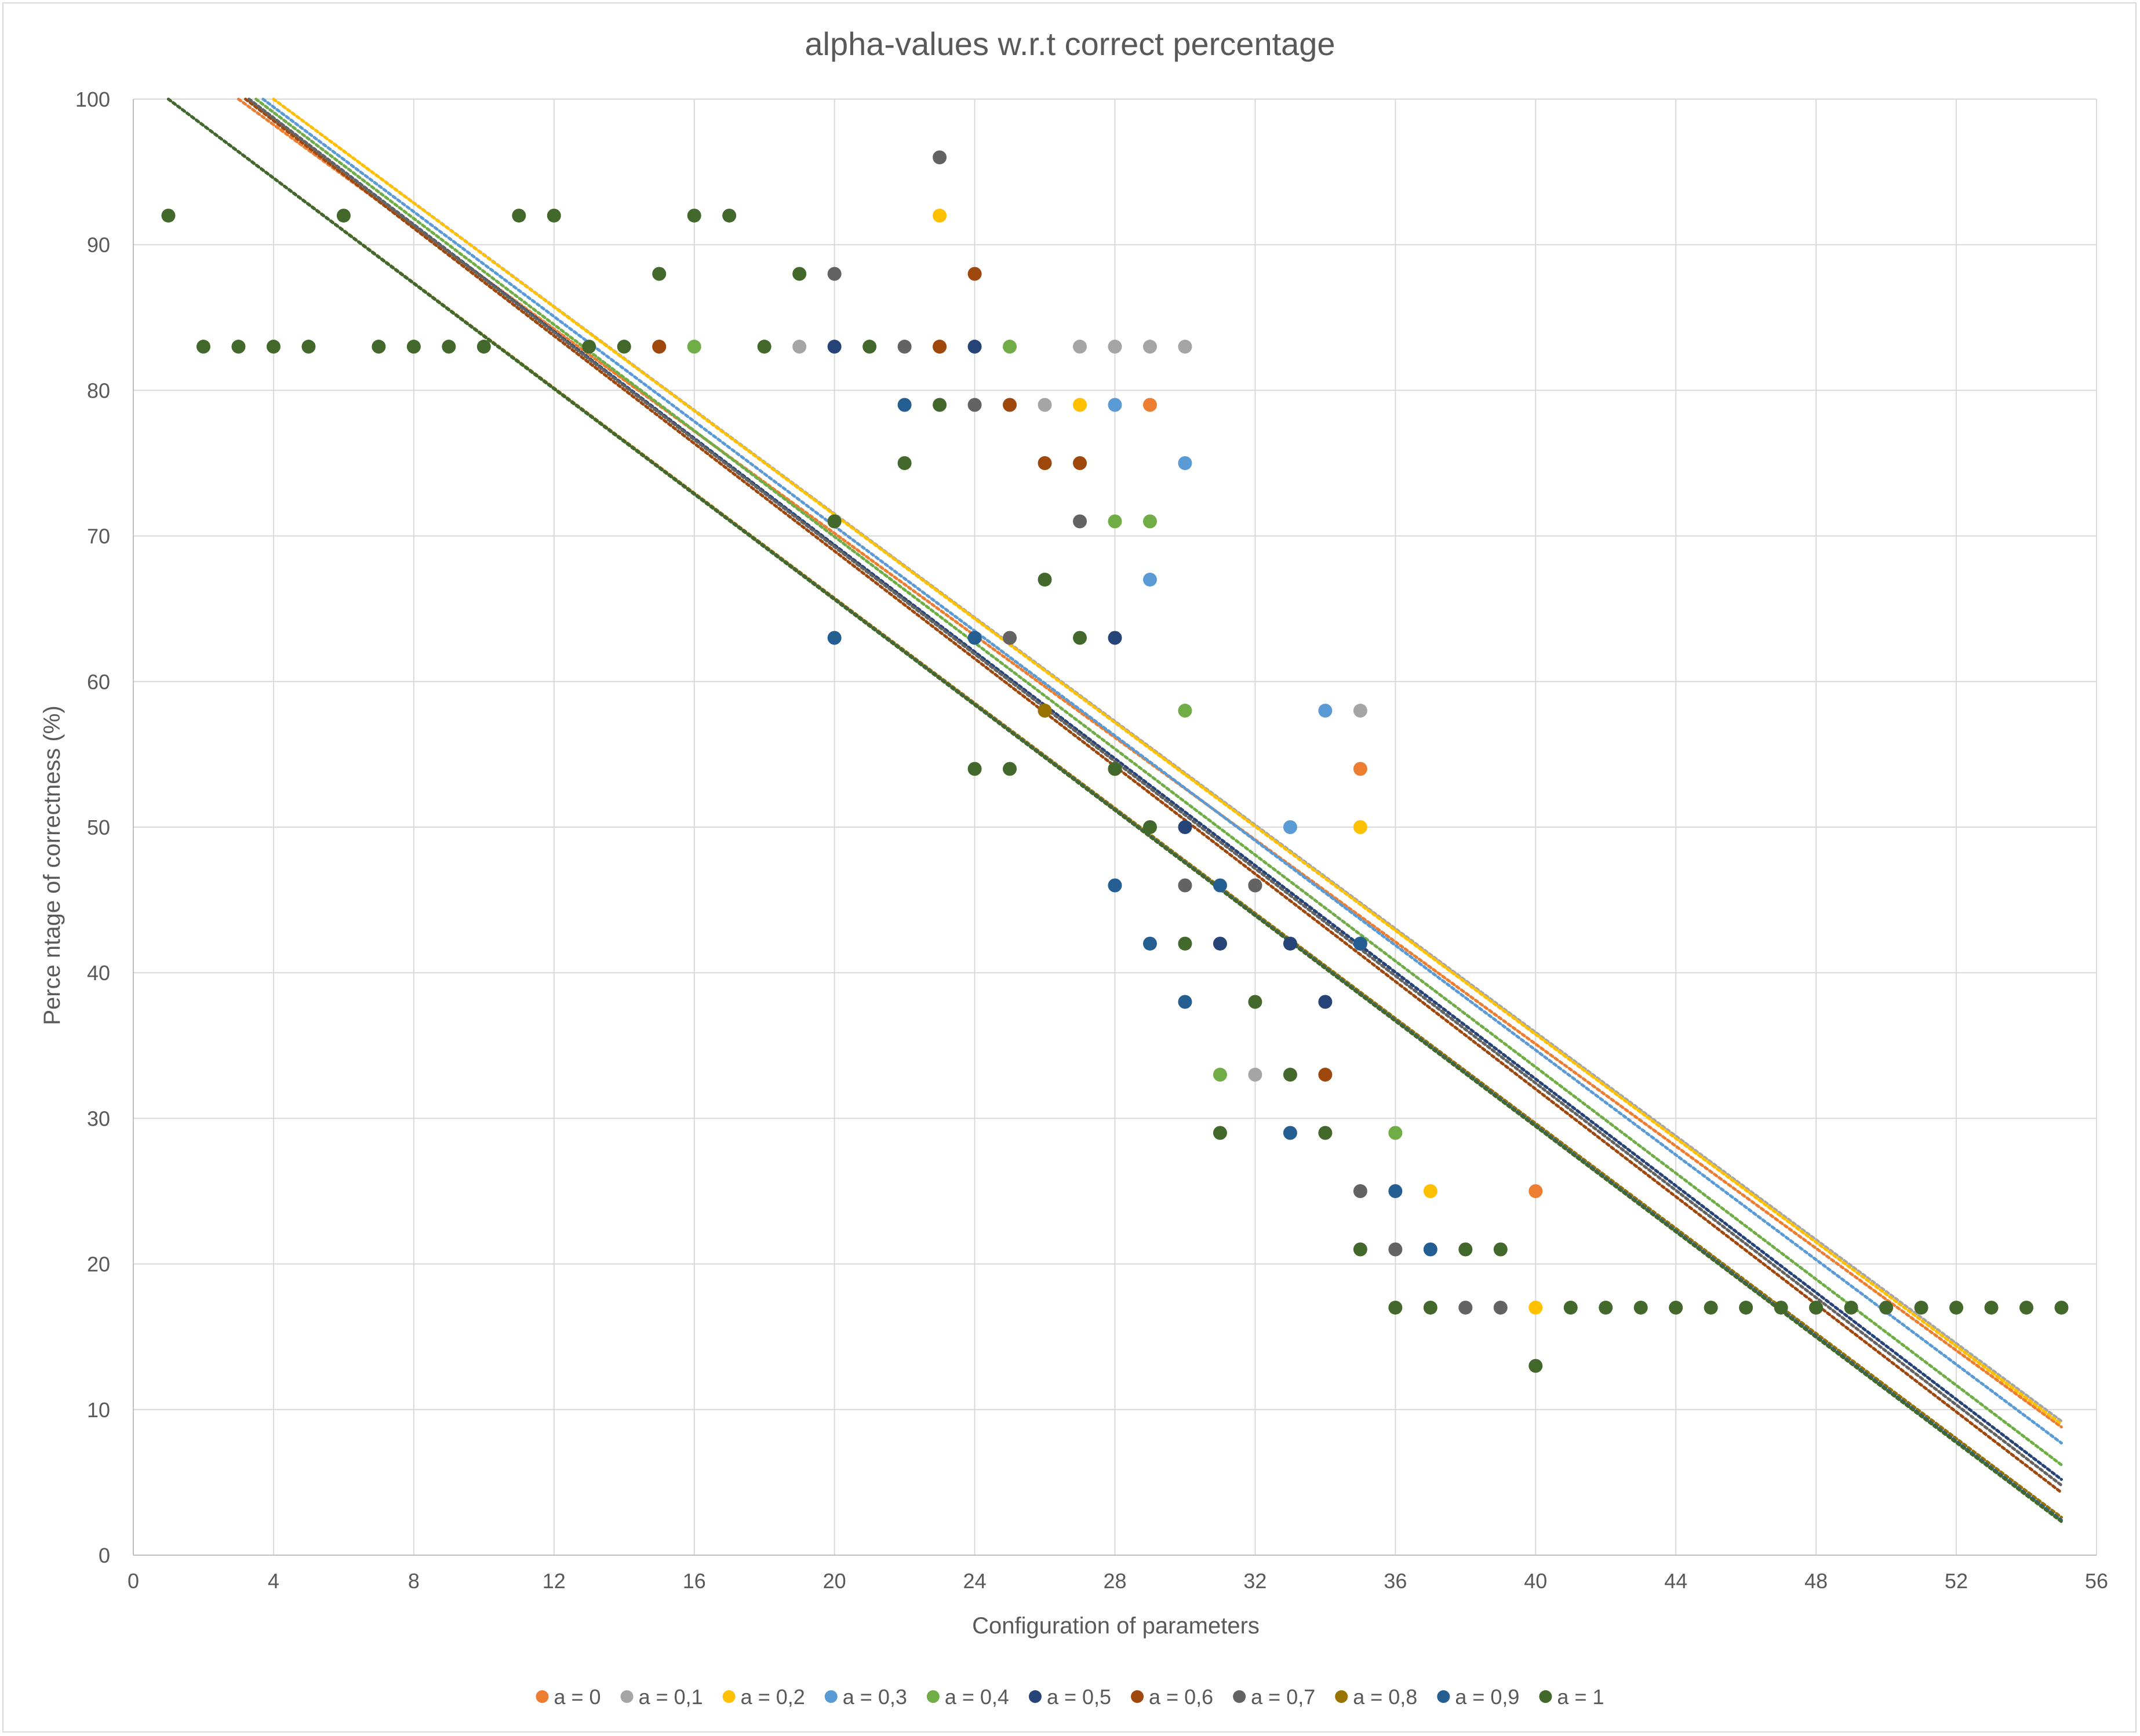 The image size is (2140, 1736). What do you see at coordinates (1487, 1697) in the screenshot?
I see `legend-label: a = 0,9` at bounding box center [1487, 1697].